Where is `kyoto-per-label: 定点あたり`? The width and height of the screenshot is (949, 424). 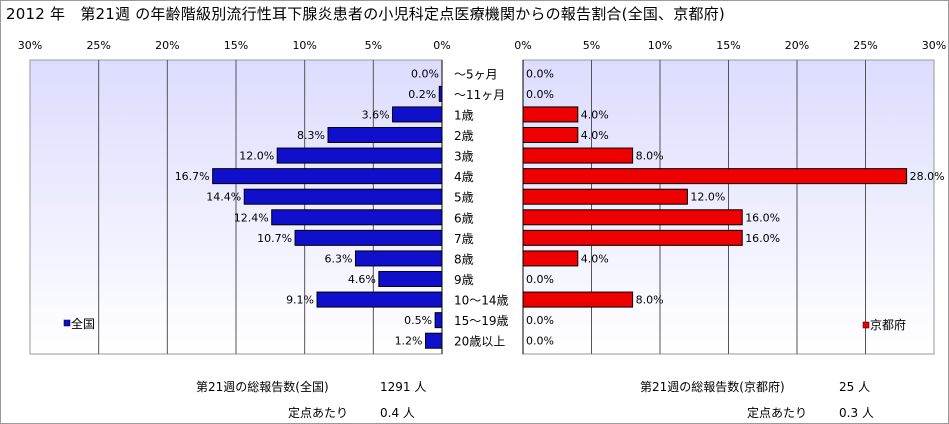 kyoto-per-label: 定点あたり is located at coordinates (777, 413).